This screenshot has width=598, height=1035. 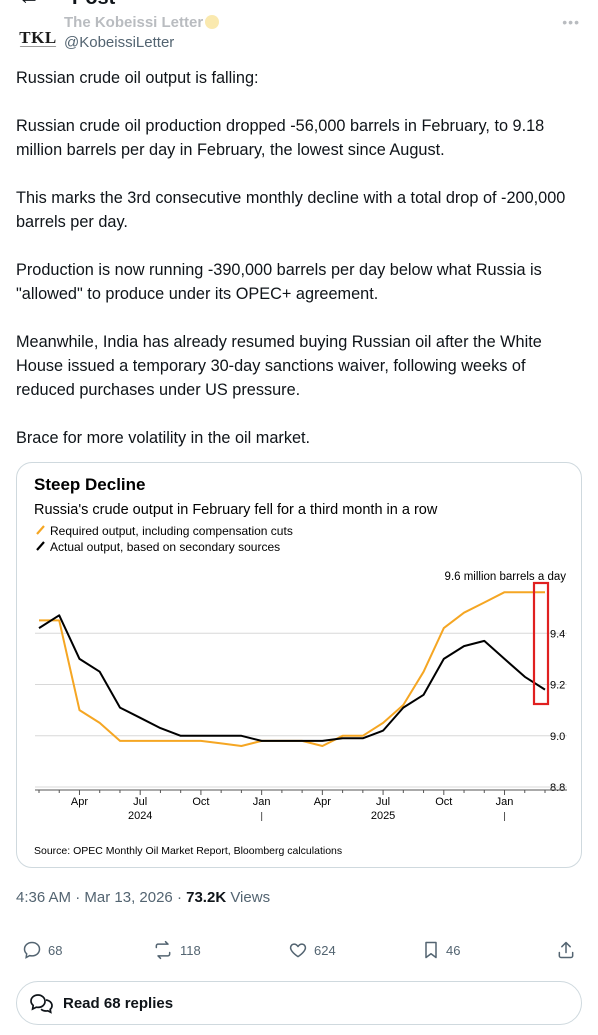 I want to click on y-tick-label: 9.4, so click(x=557, y=634).